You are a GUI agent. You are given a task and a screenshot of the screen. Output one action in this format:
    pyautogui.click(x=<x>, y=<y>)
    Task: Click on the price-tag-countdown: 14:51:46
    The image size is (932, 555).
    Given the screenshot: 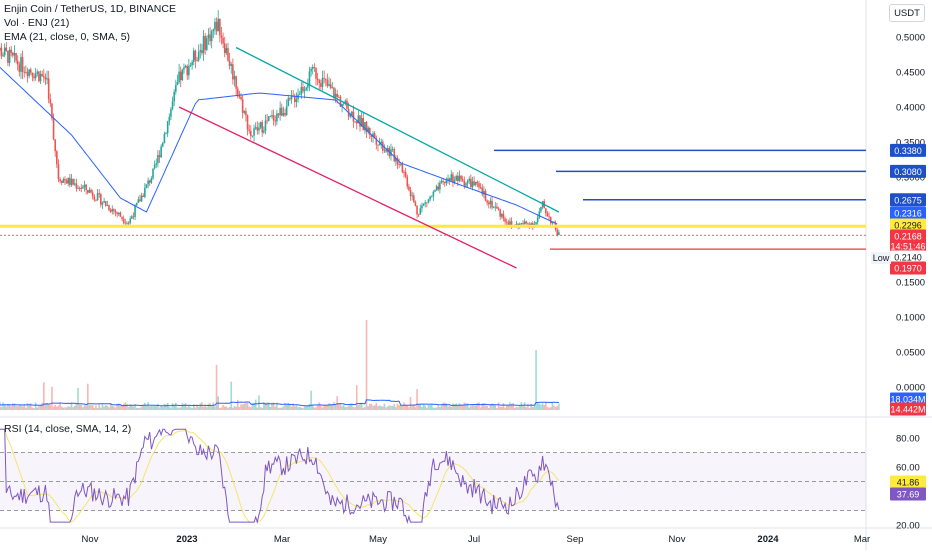 What is the action you would take?
    pyautogui.click(x=907, y=247)
    